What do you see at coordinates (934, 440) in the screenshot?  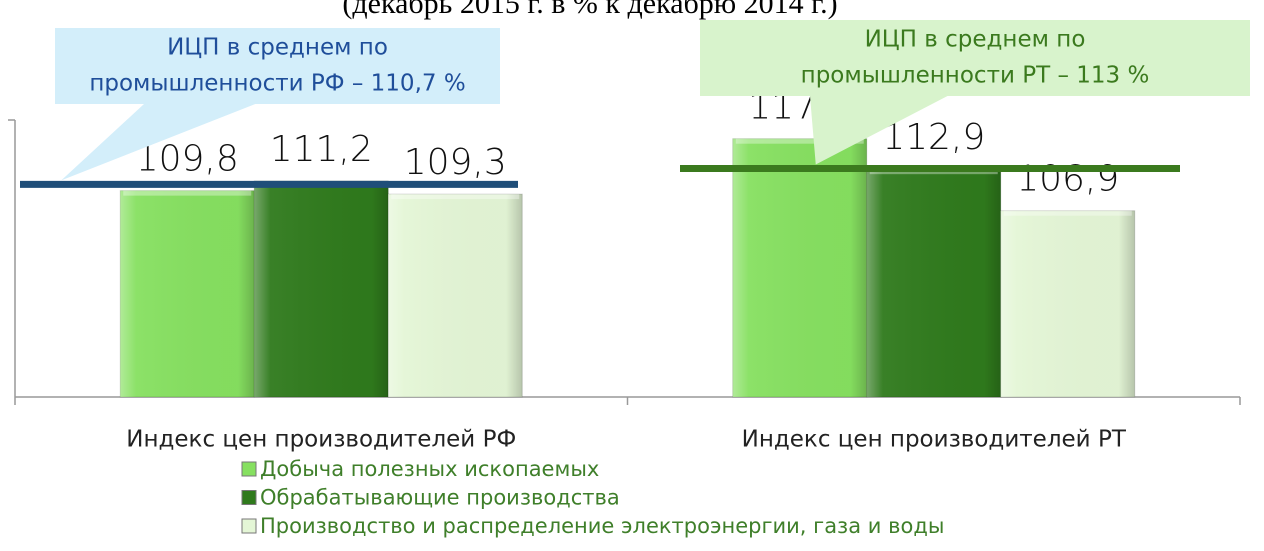 I see `x-tick-label: Индекс цен производителей РТ` at bounding box center [934, 440].